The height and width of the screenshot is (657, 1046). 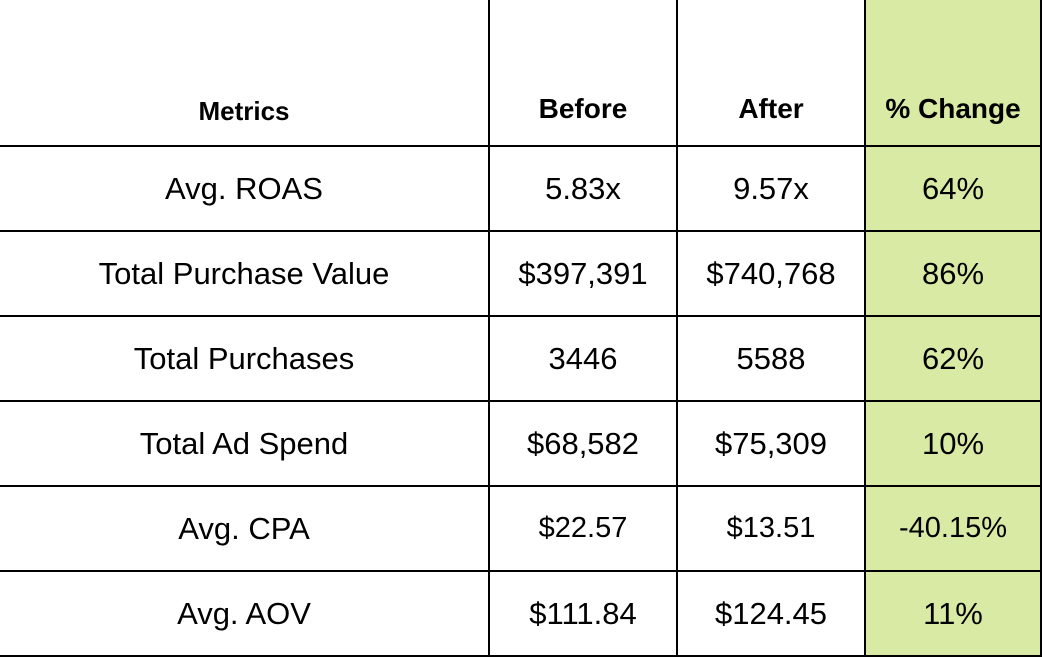 What do you see at coordinates (583, 273) in the screenshot?
I see `before-value-cell: $397,391` at bounding box center [583, 273].